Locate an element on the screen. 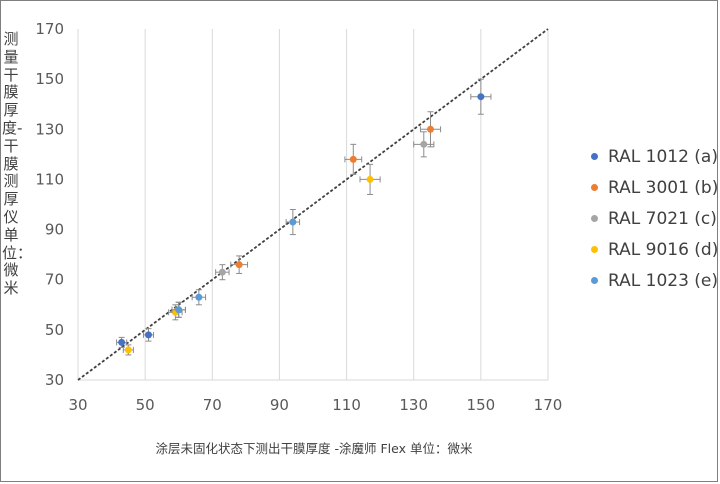 The image size is (720, 484). legend-label: RAL 9016 (d) is located at coordinates (663, 249).